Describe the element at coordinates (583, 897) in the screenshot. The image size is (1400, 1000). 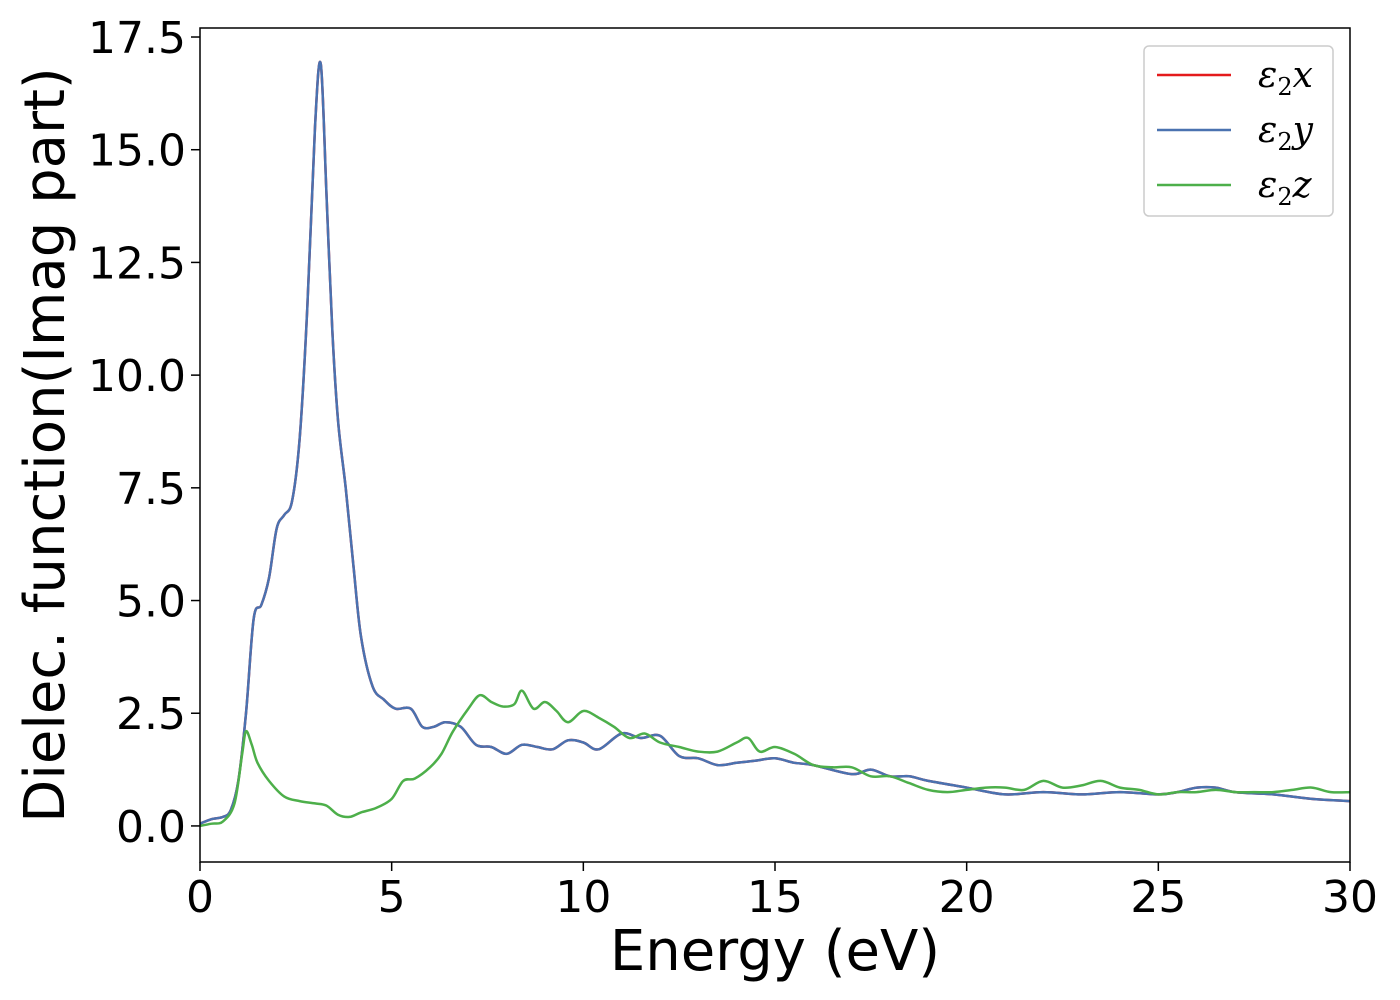
I see `x-tick-label: 10` at that location.